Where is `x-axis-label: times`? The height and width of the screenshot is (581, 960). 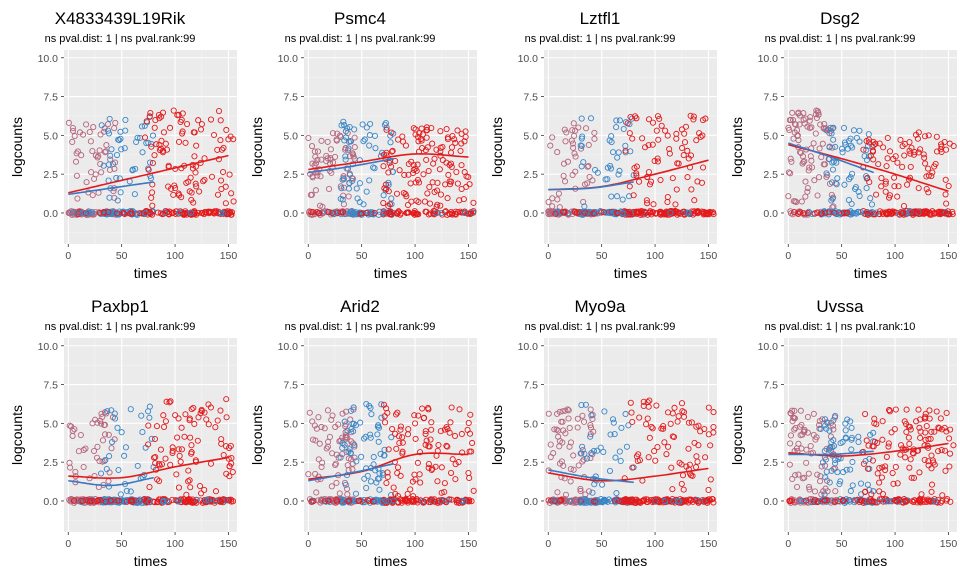 x-axis-label: times is located at coordinates (870, 273).